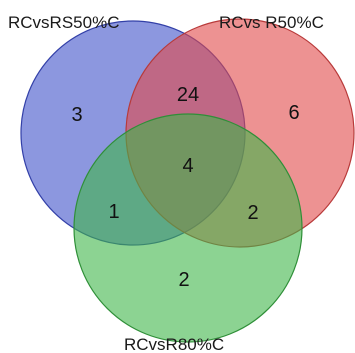 The image size is (355, 353). What do you see at coordinates (183, 280) in the screenshot?
I see `count-c-only: 2` at bounding box center [183, 280].